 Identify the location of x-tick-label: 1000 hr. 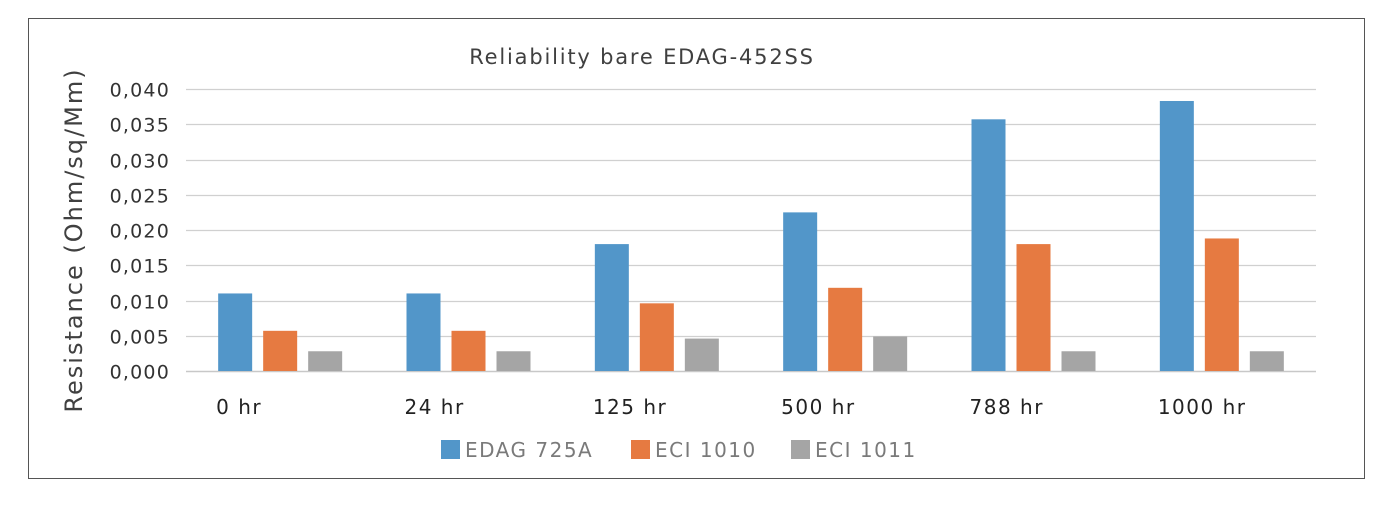
(1202, 407).